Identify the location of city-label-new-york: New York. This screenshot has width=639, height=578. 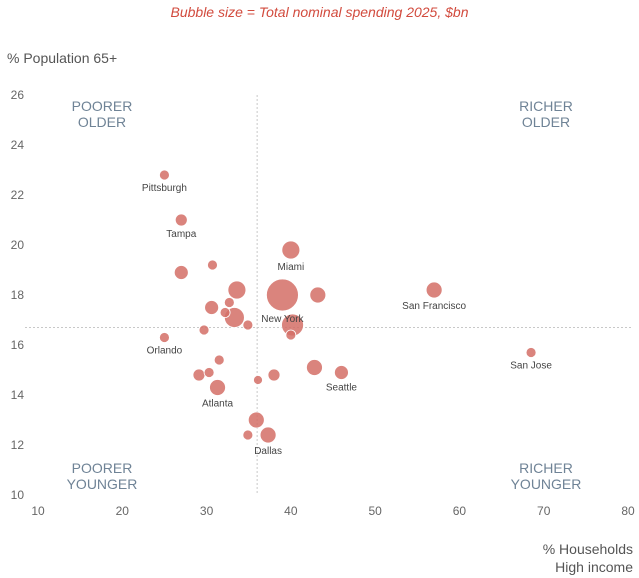
(282, 319).